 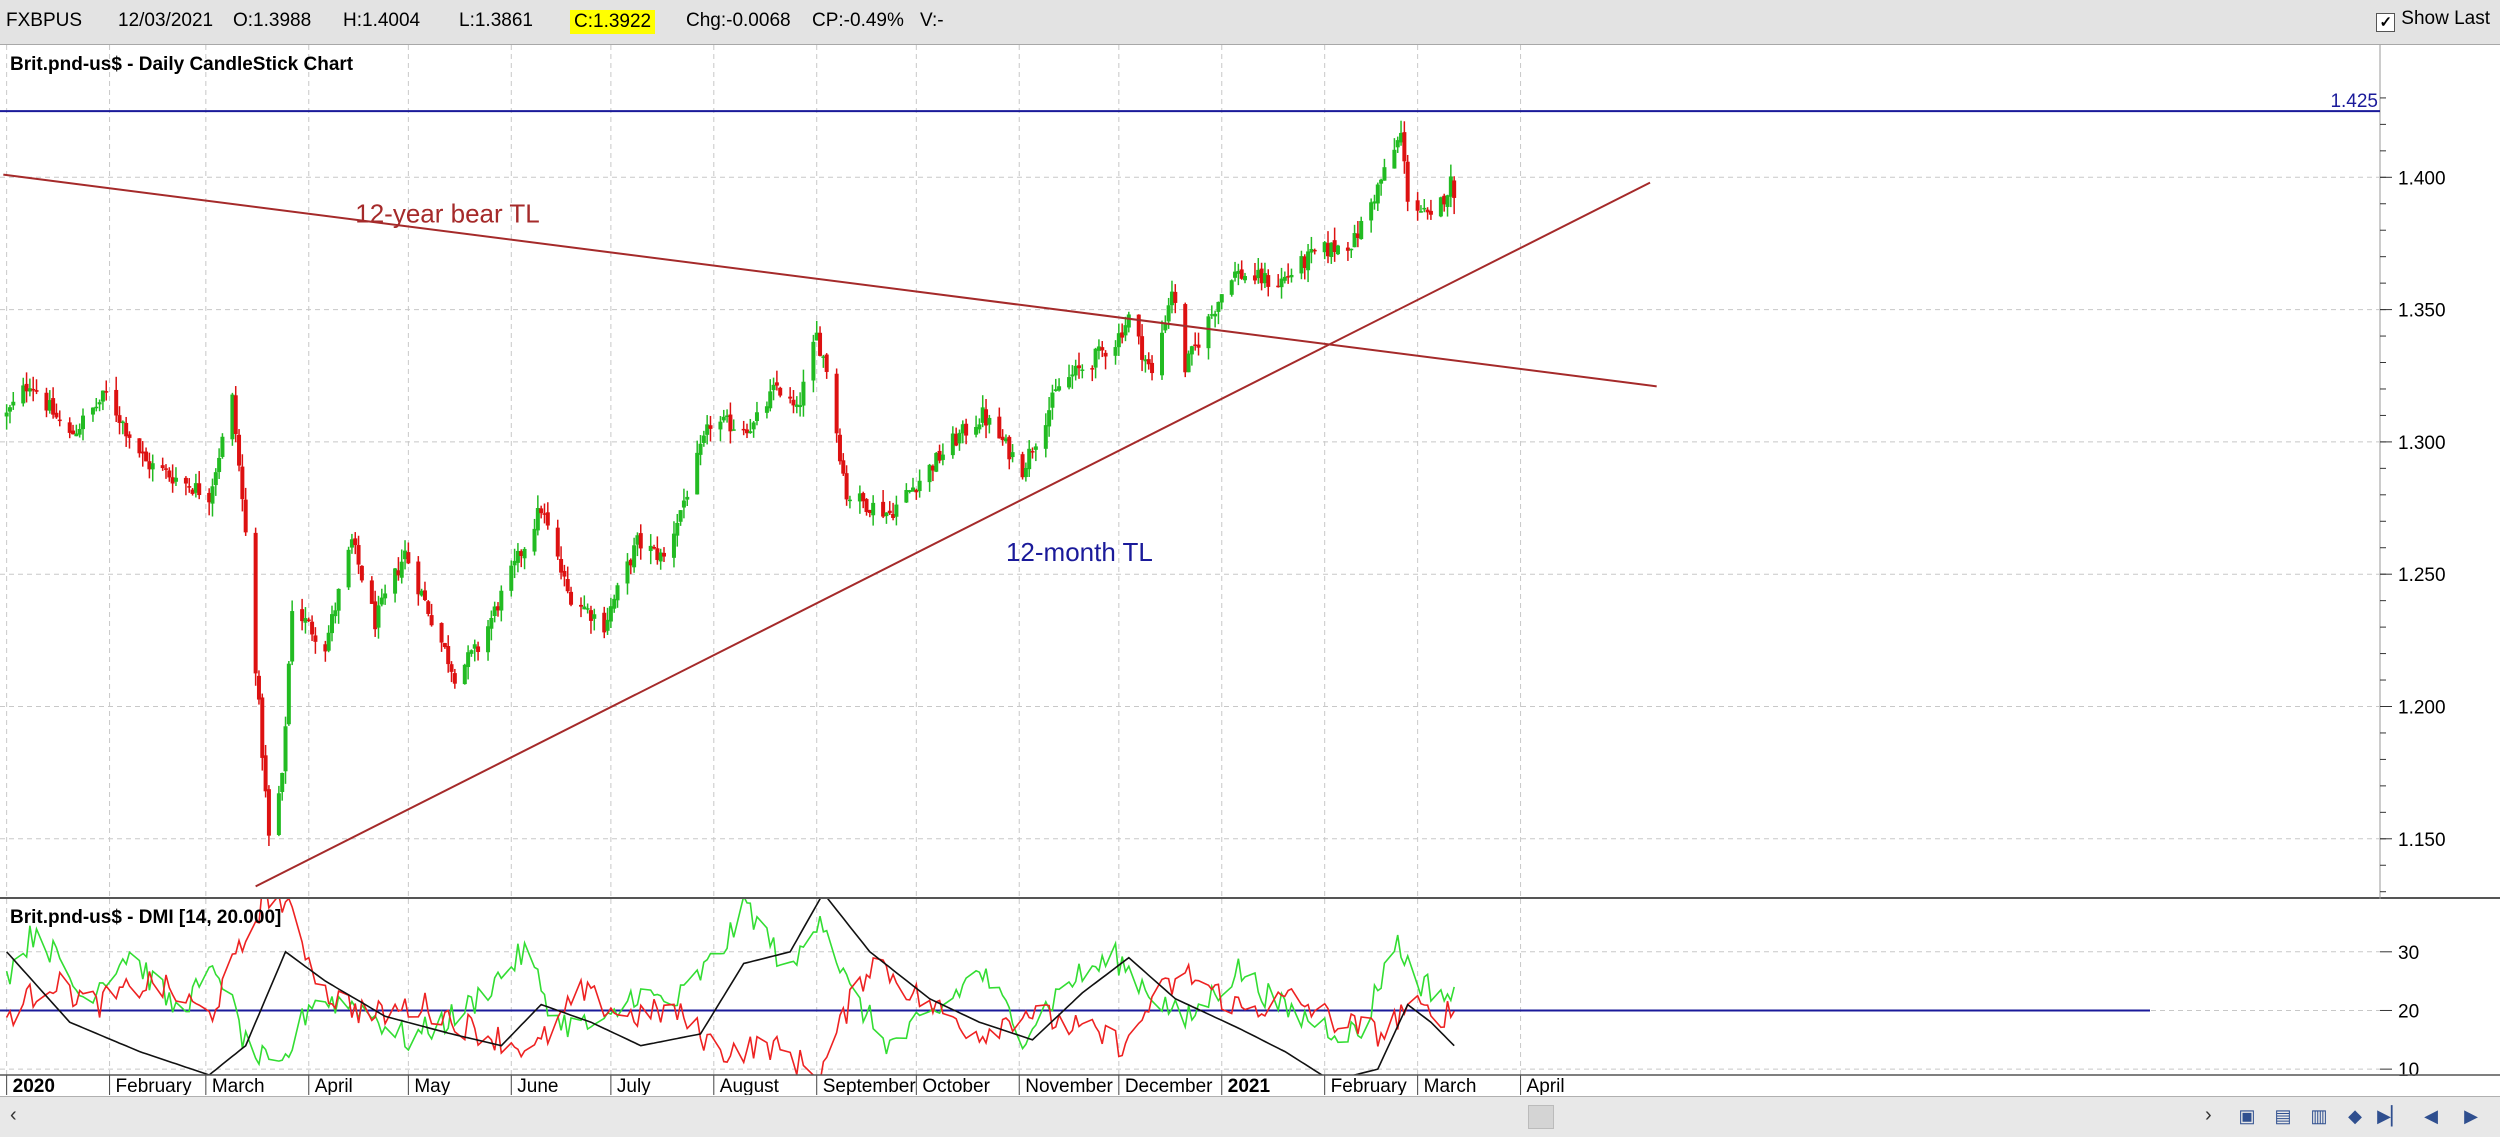 I want to click on dmi-line-adx, so click(x=730, y=987).